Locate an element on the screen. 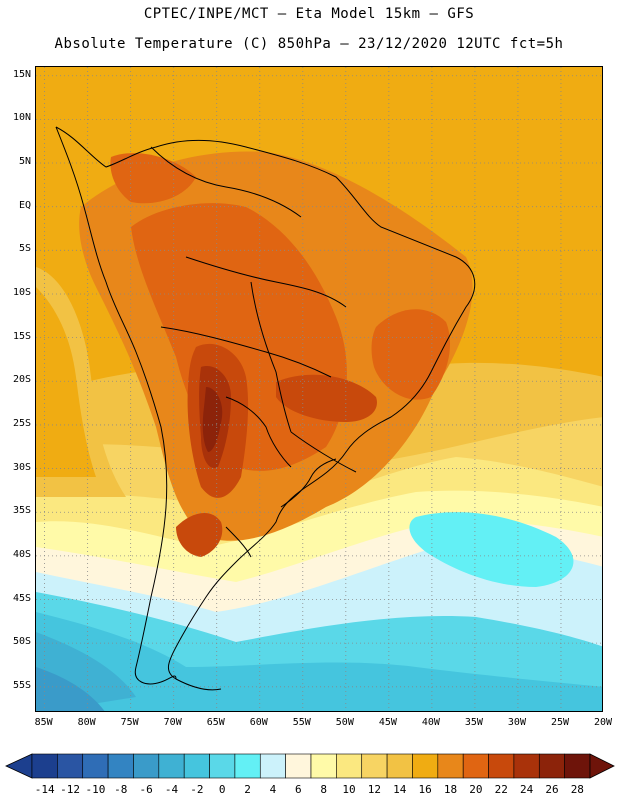 This screenshot has height=800, width=618. latitude-label: 30S is located at coordinates (21, 467).